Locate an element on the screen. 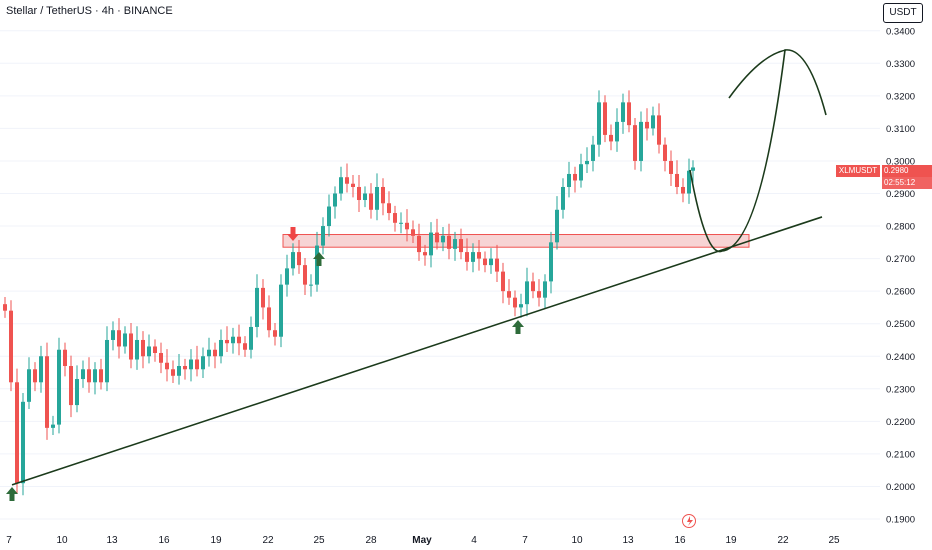  projection-curve is located at coordinates (758, 151).